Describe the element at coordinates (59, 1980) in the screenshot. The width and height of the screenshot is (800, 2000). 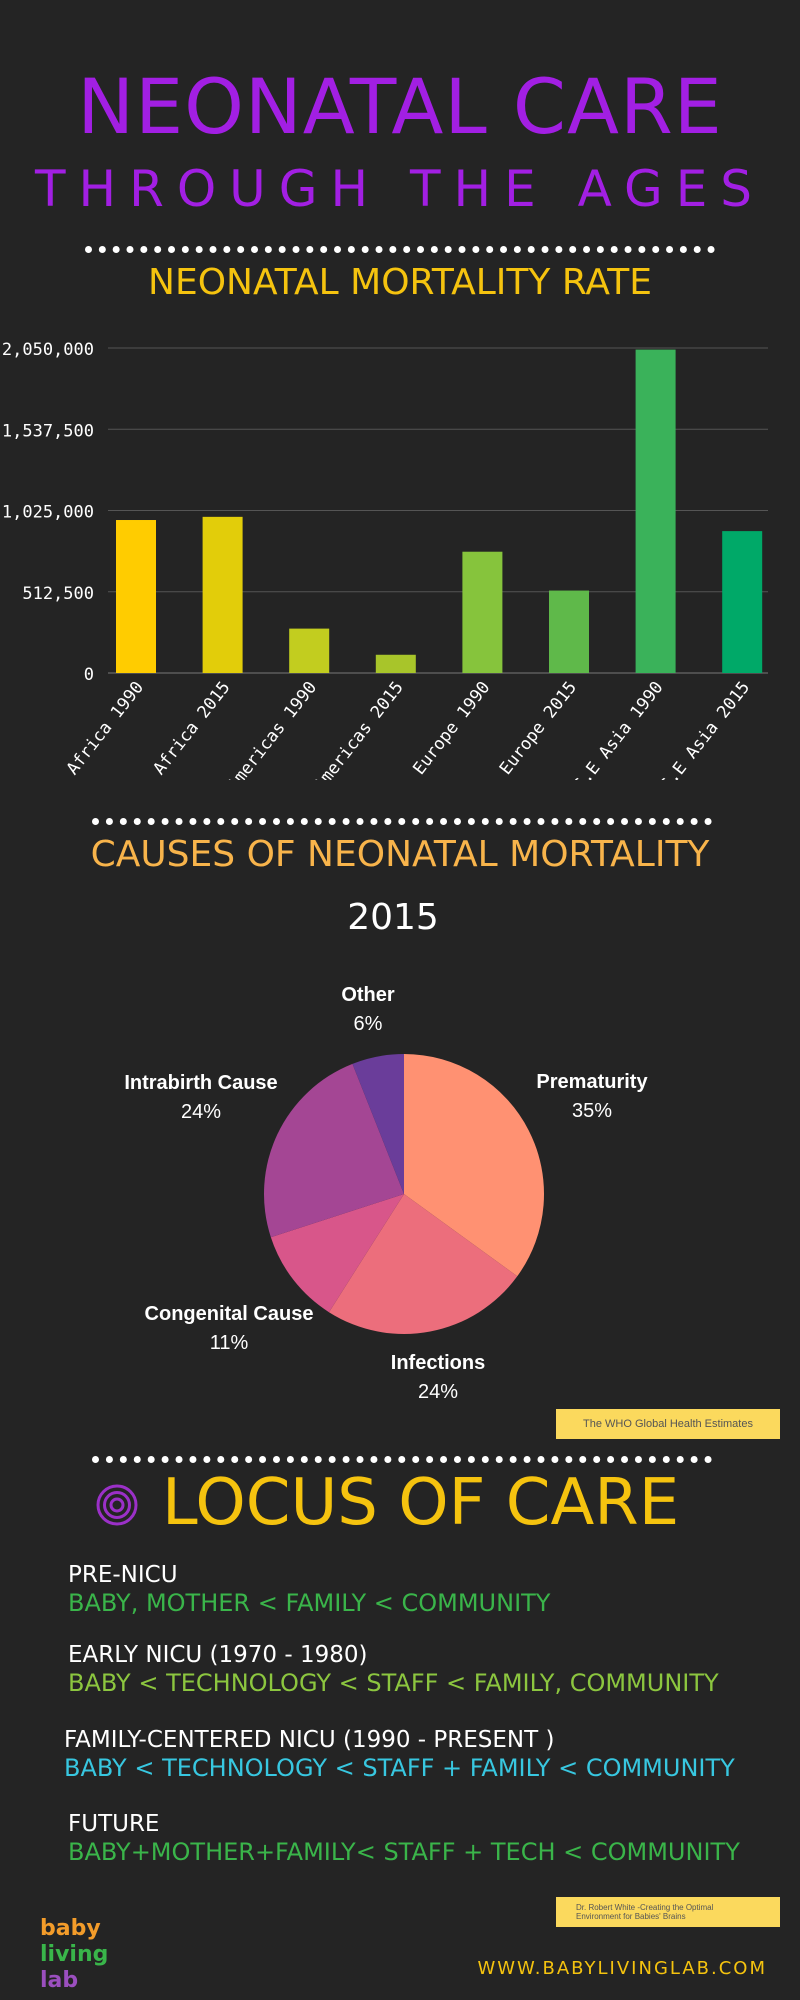
I see `logo-line-lab: lab` at that location.